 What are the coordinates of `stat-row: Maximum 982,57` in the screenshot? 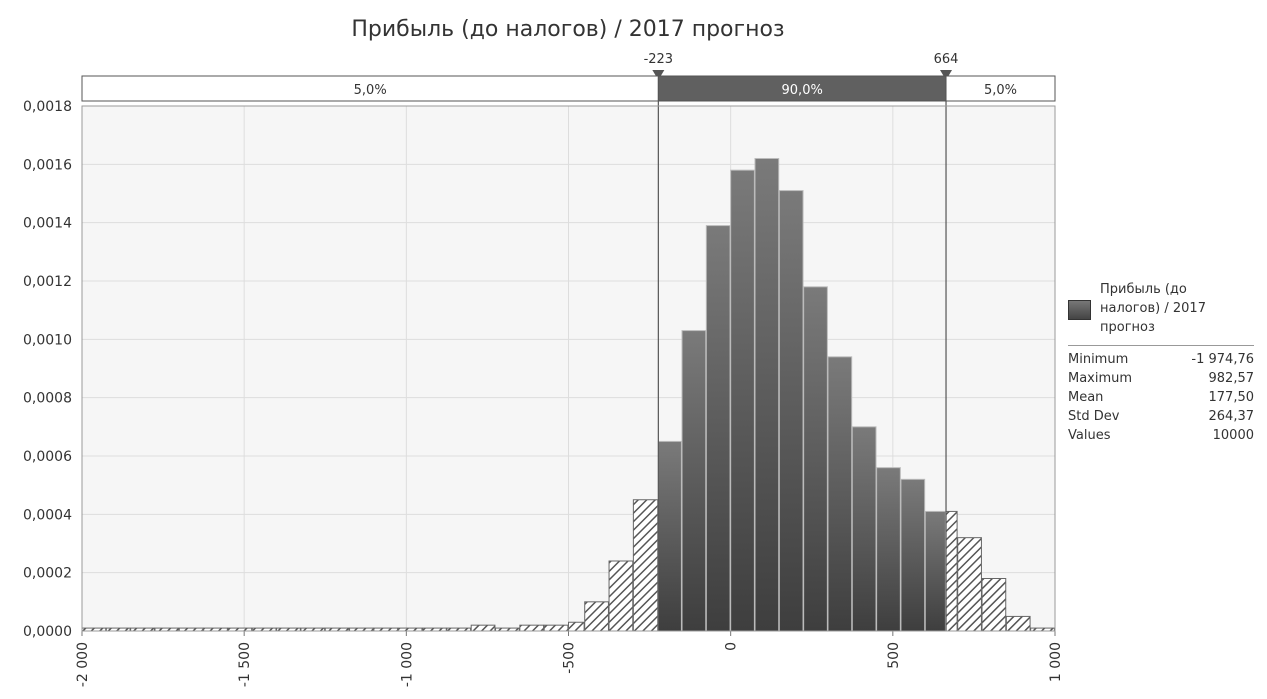 It's located at (1161, 378).